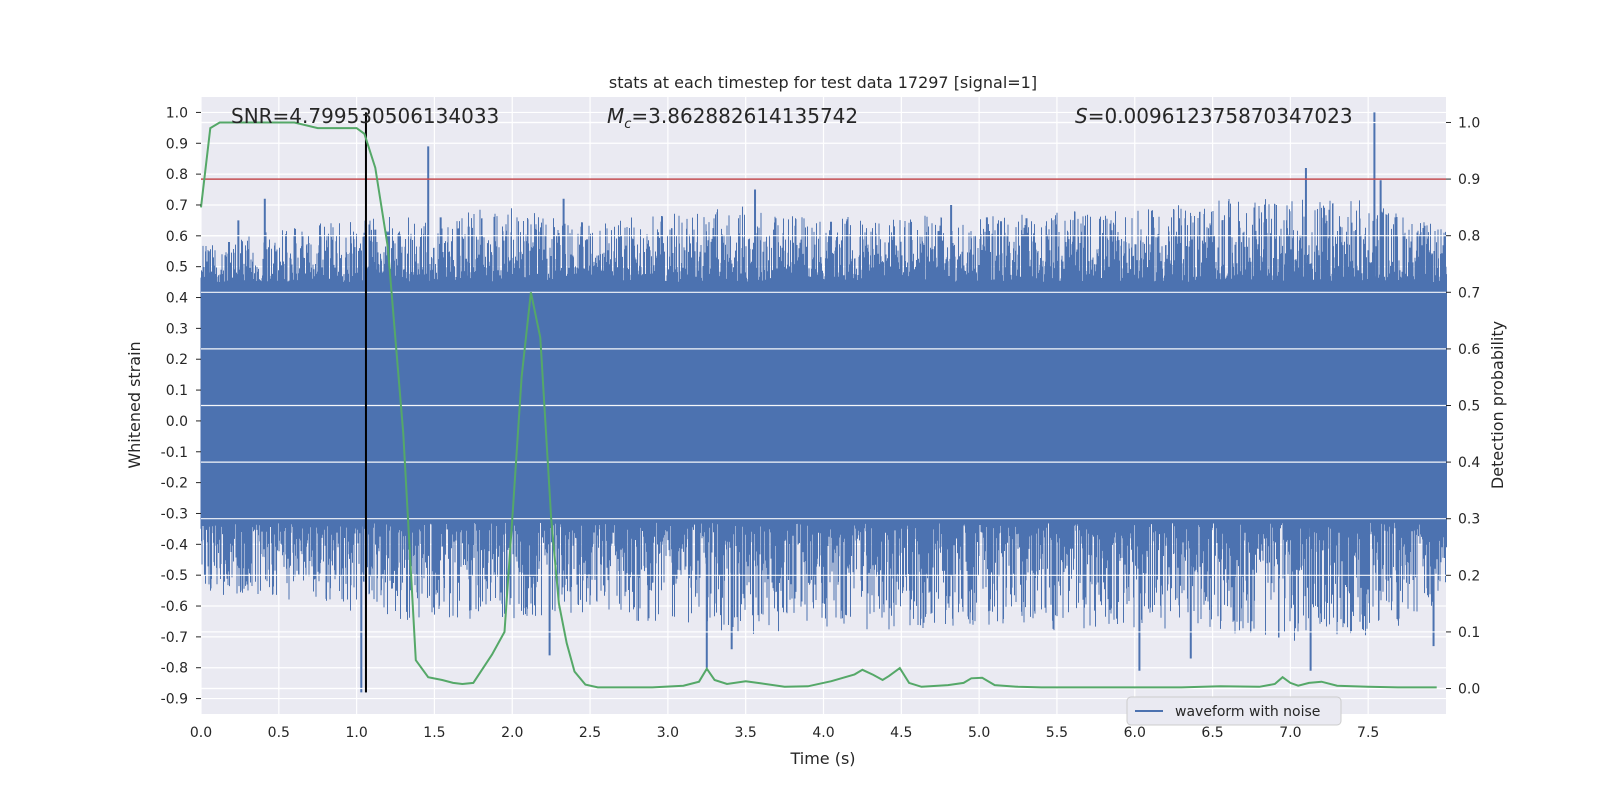  I want to click on x-tick-label: 0.0, so click(201, 733).